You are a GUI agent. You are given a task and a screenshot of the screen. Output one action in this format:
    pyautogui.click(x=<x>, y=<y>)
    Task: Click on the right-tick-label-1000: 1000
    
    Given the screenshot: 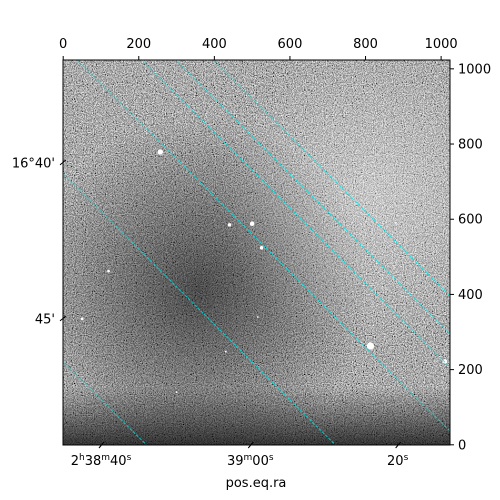 What is the action you would take?
    pyautogui.click(x=474, y=69)
    